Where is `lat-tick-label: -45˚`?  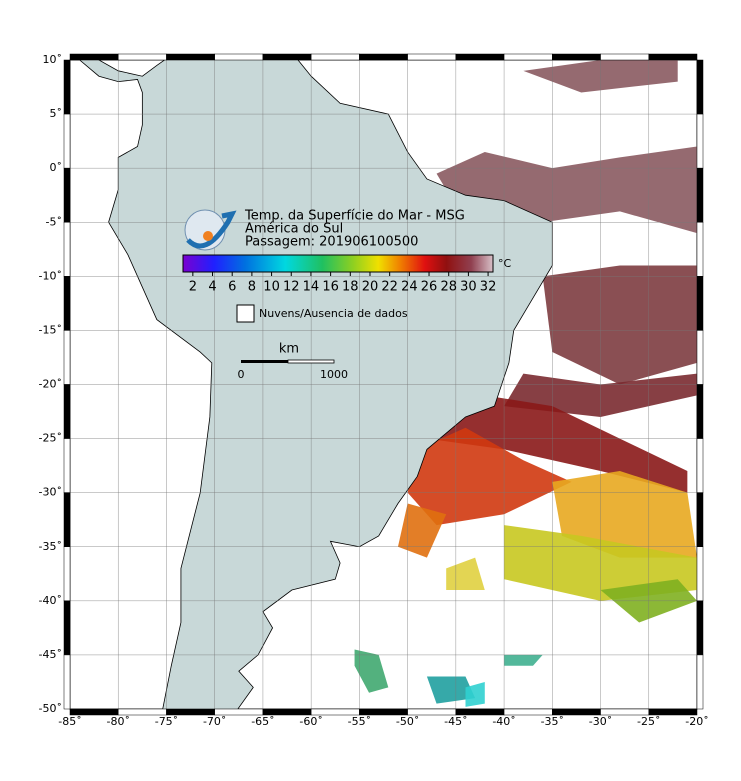 lat-tick-label: -45˚ is located at coordinates (50, 654).